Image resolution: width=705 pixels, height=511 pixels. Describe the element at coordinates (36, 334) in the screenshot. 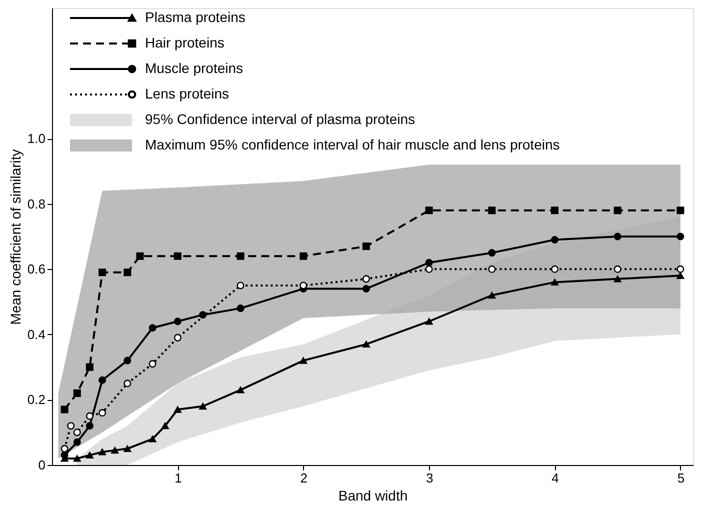

I see `y-tick-label: 0.4` at that location.